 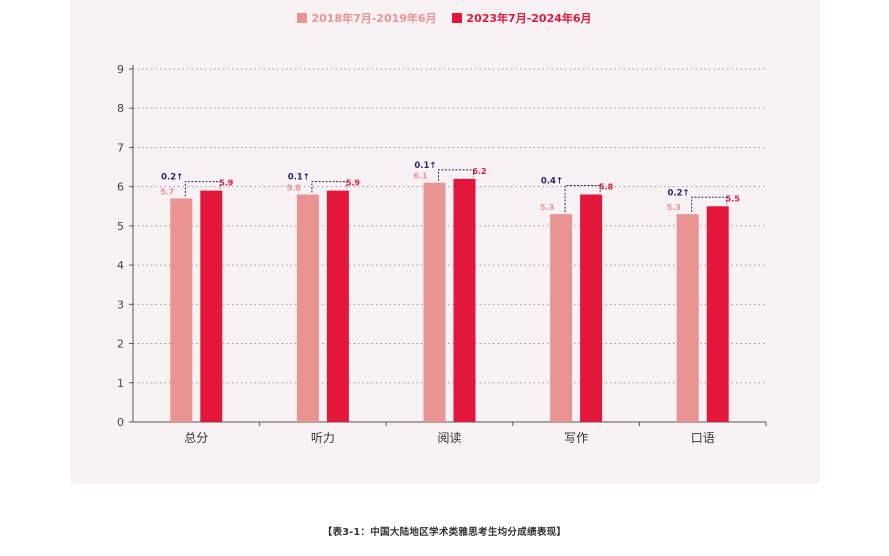 I want to click on data-label-series1: 5.8, so click(x=294, y=188).